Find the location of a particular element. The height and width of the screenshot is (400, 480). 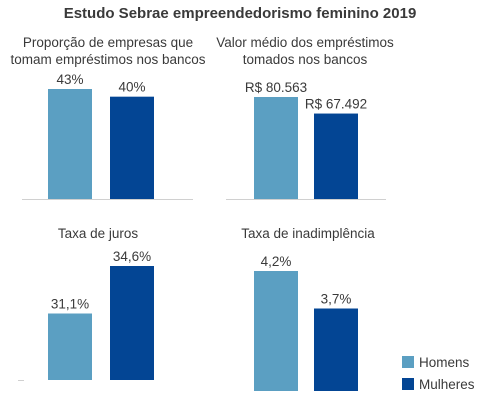

legend-label-mulheres: Mulheres is located at coordinates (447, 384).